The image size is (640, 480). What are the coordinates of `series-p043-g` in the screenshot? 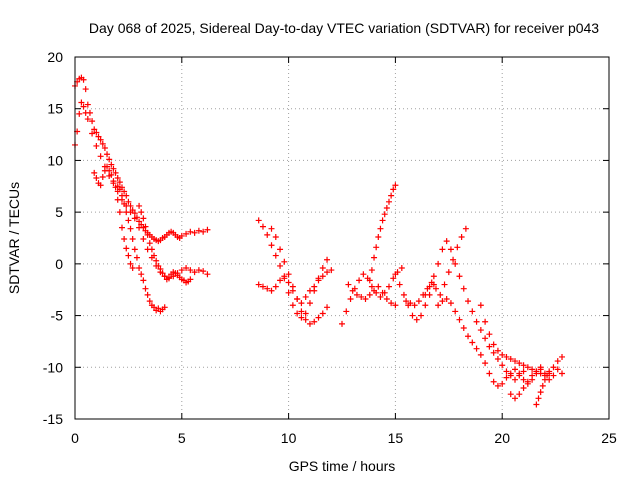 It's located at (295, 287).